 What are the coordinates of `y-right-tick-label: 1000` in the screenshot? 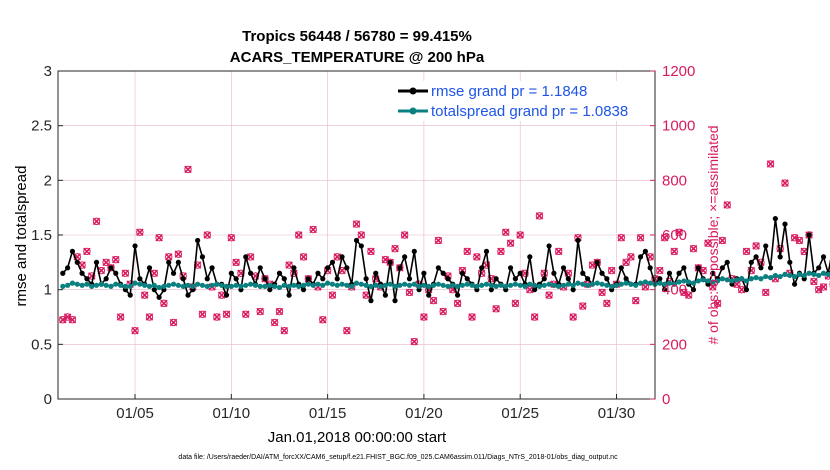 It's located at (678, 126).